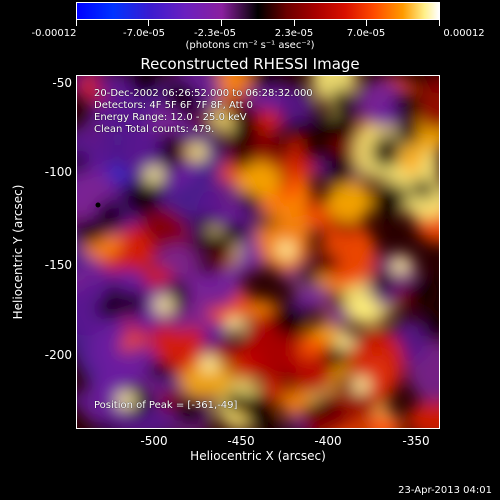 The image size is (500, 500). Describe the element at coordinates (215, 33) in the screenshot. I see `colorbar-label: -2.3e-05` at that location.